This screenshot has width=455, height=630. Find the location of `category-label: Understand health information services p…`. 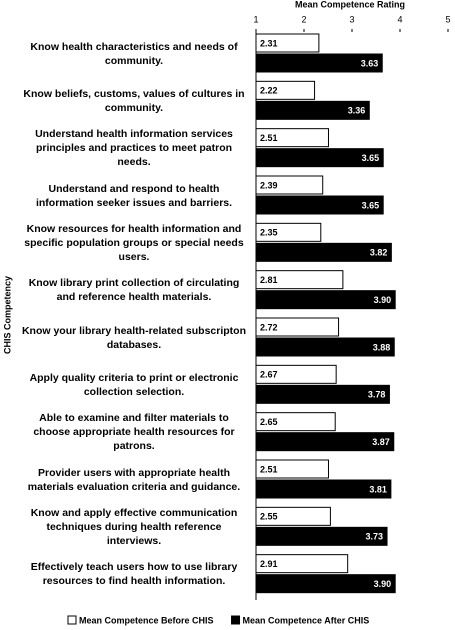

category-label: Understand health information services p… is located at coordinates (134, 148).